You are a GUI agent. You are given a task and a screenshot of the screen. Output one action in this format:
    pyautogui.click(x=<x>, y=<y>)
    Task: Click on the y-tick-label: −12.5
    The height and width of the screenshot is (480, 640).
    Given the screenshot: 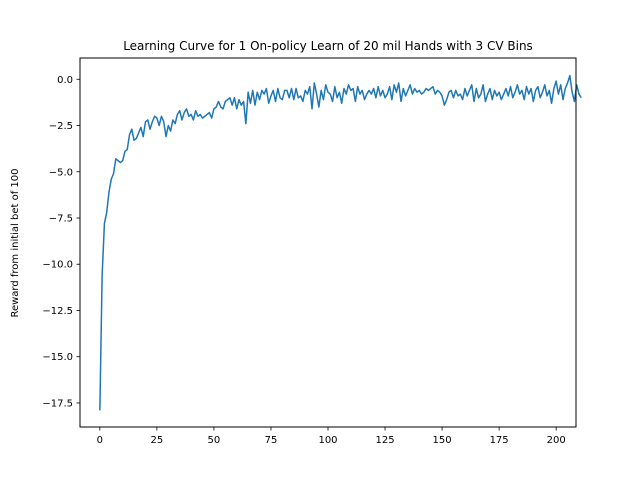 What is the action you would take?
    pyautogui.click(x=57, y=311)
    